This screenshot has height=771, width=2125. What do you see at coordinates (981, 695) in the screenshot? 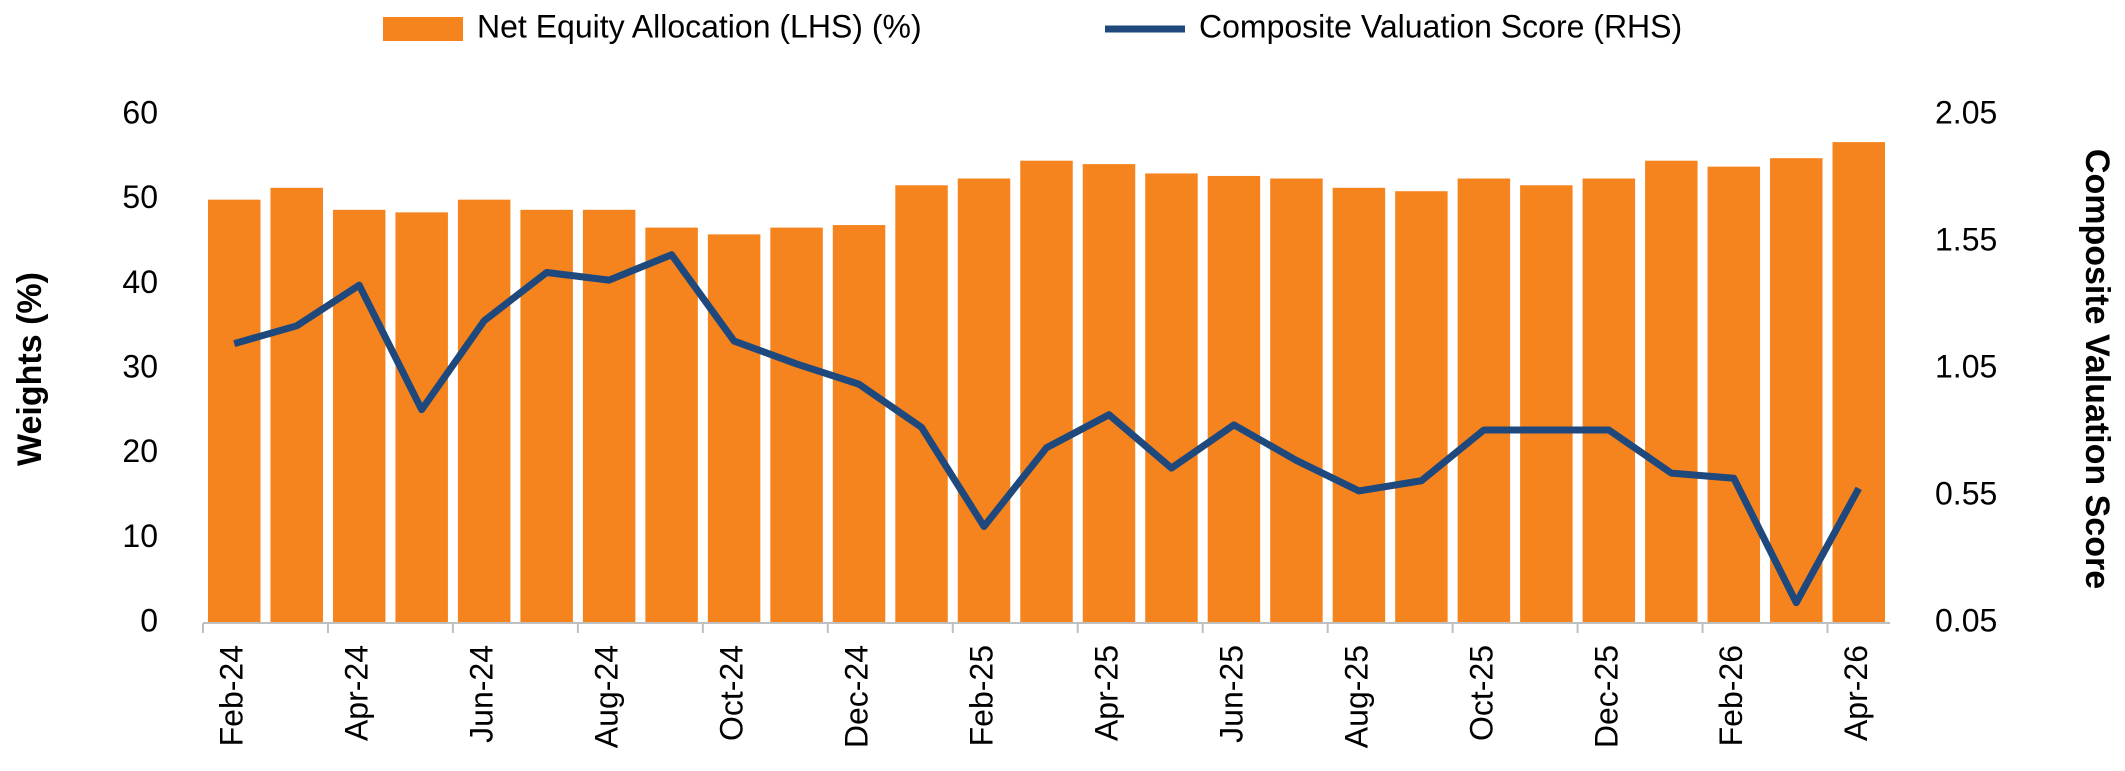
I see `x-tick-label: Feb-25` at bounding box center [981, 695].